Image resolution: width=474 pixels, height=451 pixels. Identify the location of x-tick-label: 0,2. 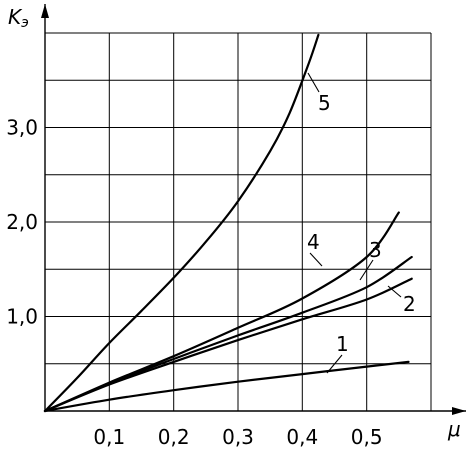
(174, 437).